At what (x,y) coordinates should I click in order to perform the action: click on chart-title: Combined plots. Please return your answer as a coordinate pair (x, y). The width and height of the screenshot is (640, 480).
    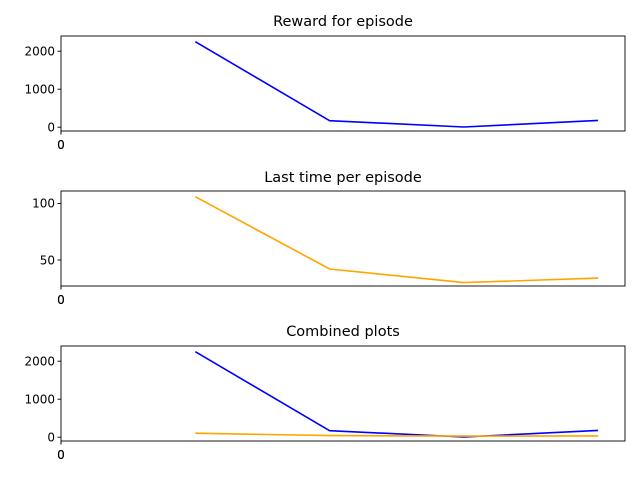
    Looking at the image, I should click on (343, 332).